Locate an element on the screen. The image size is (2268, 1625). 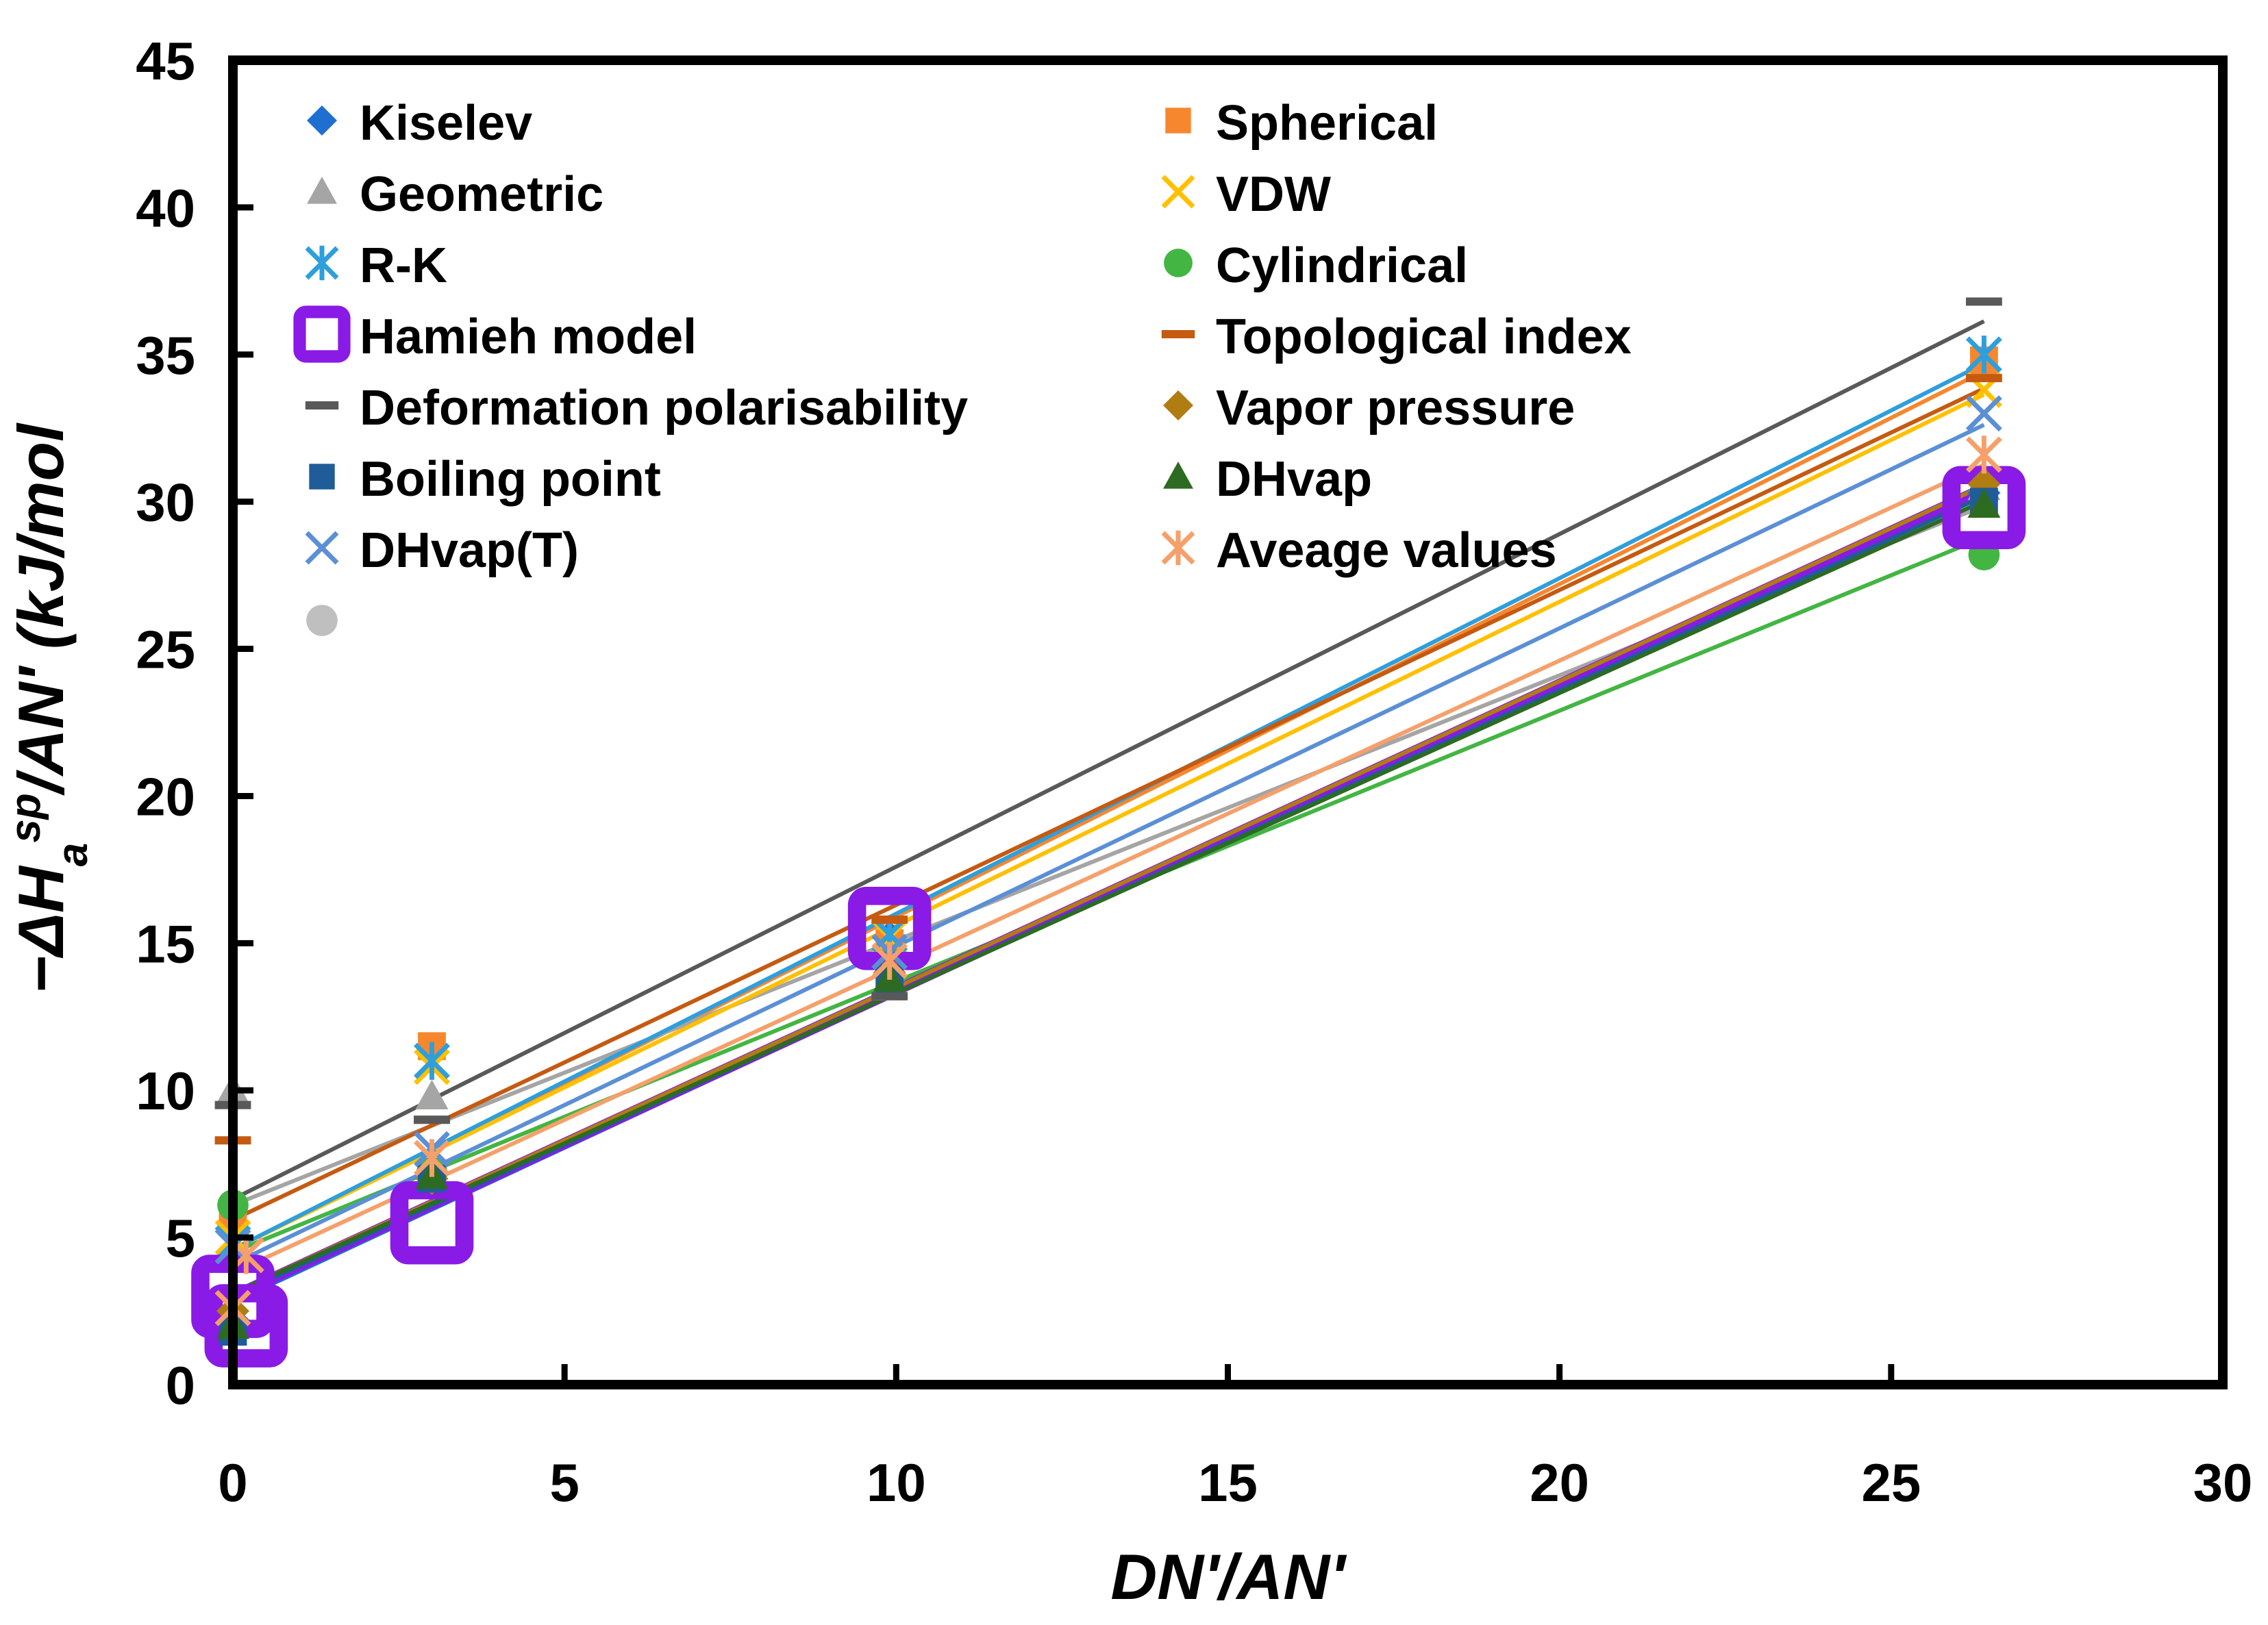
legend-label: VDW is located at coordinates (1273, 195).